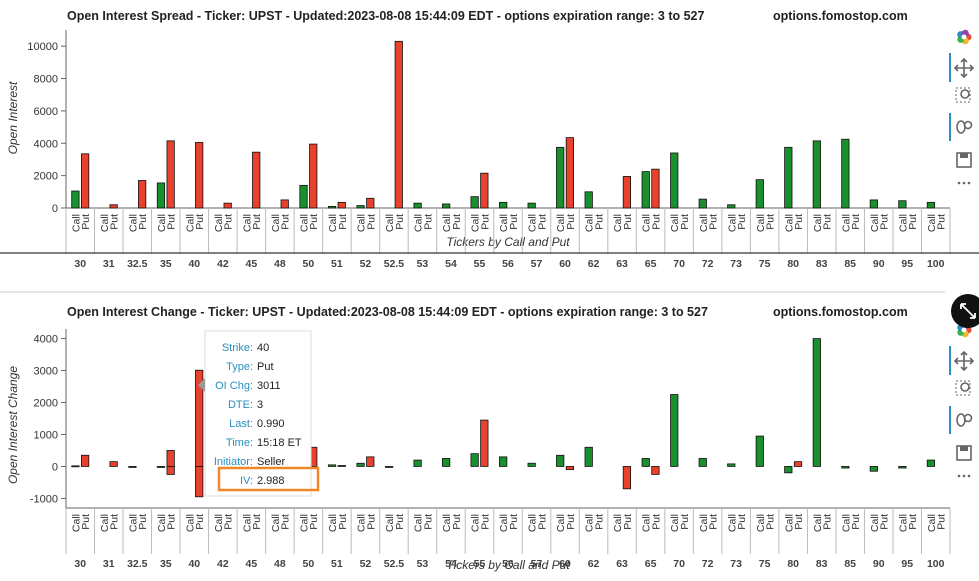  What do you see at coordinates (964, 37) in the screenshot?
I see `bokeh-logo-icon` at bounding box center [964, 37].